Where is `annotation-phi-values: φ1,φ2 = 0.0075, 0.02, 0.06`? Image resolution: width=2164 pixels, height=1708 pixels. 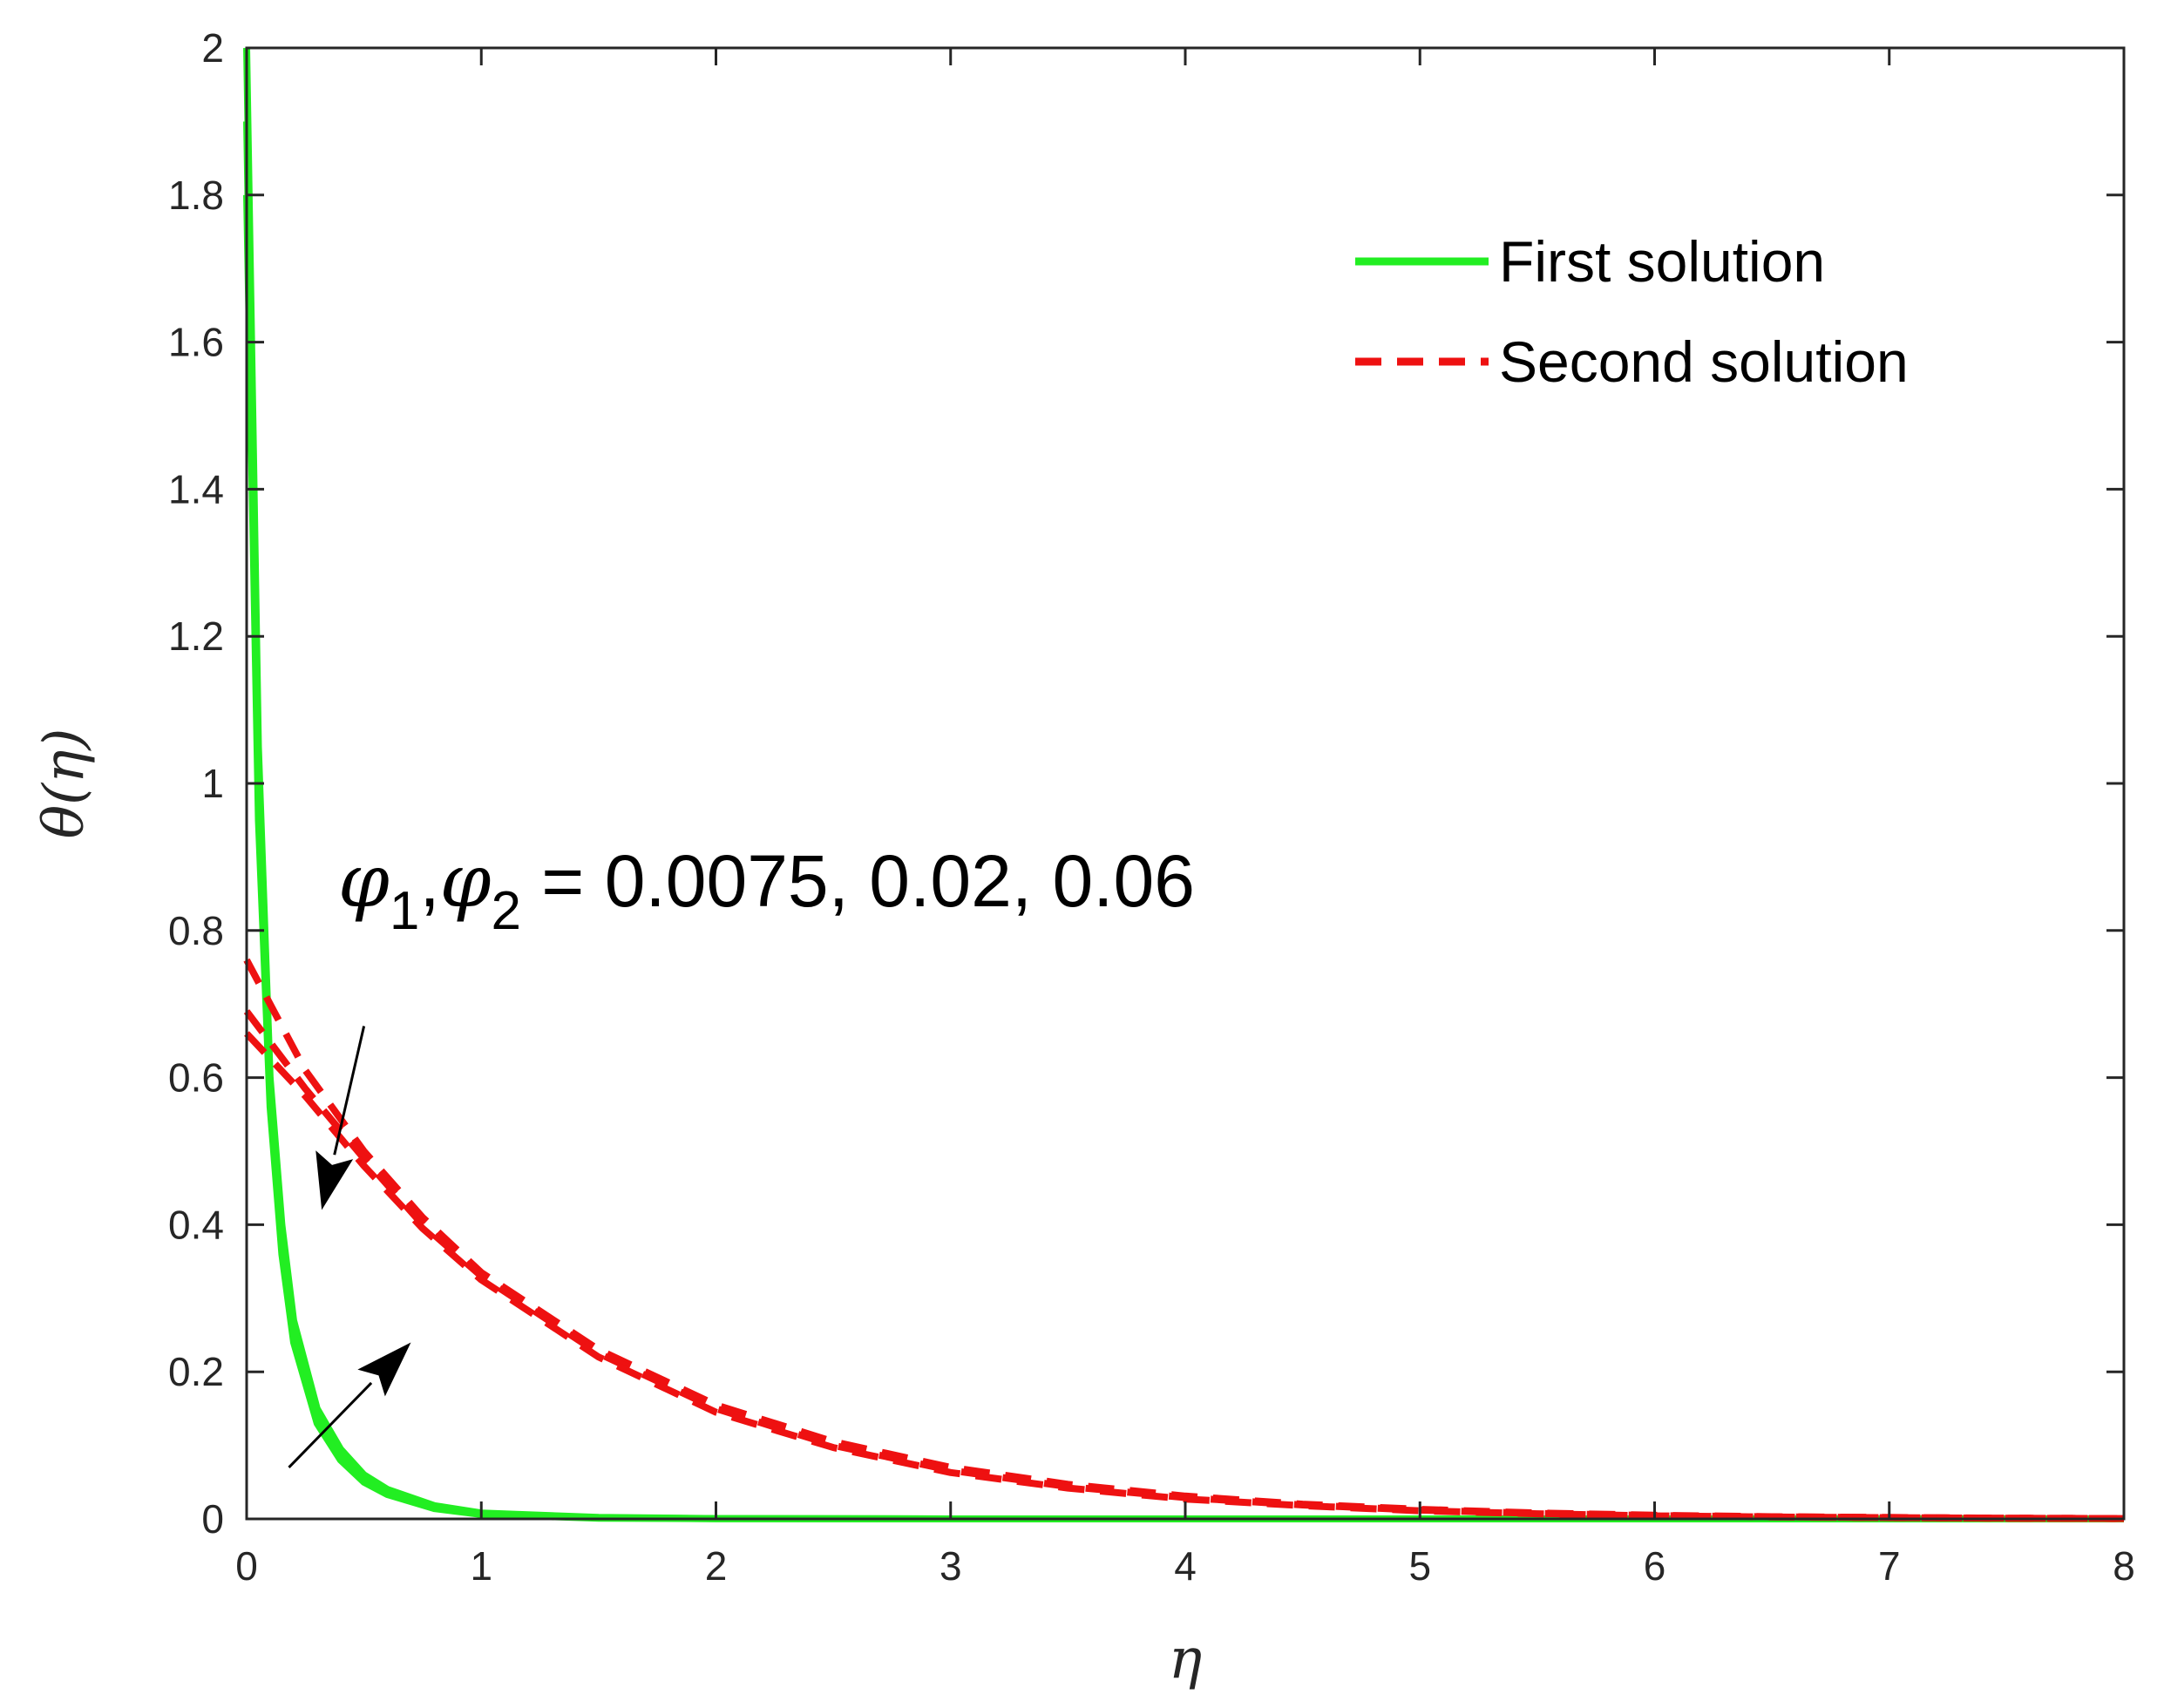 annotation-phi-values: φ1,φ2 = 0.0075, 0.02, 0.06 is located at coordinates (766, 889).